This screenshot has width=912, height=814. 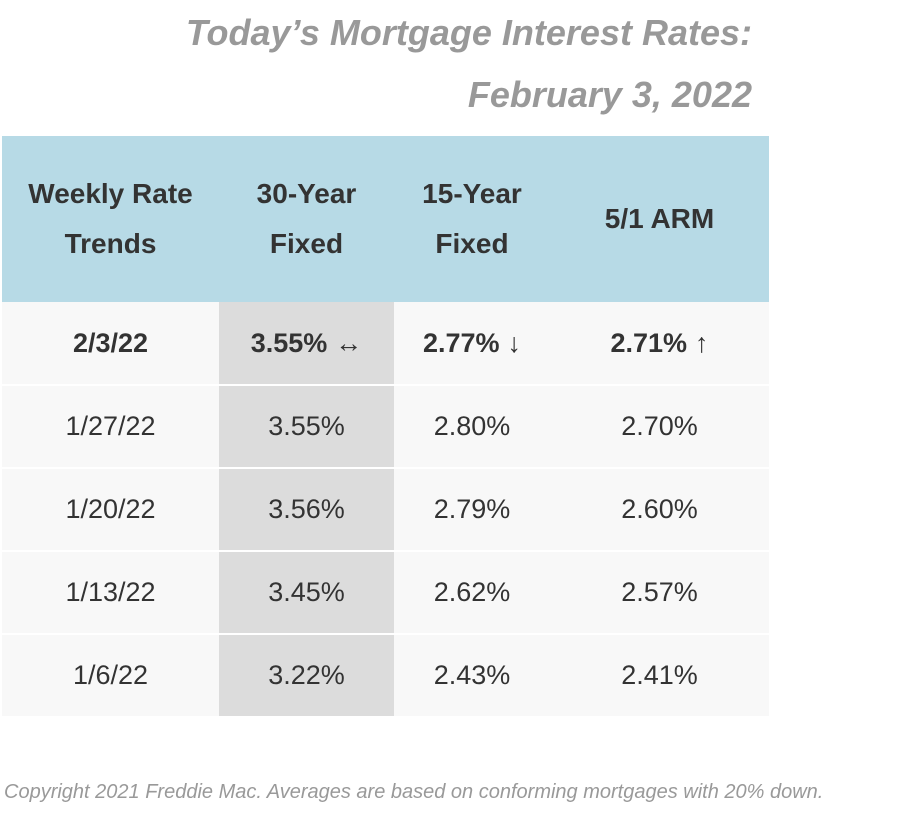 I want to click on cell-15-year-fixed: 2.43%, so click(x=472, y=674).